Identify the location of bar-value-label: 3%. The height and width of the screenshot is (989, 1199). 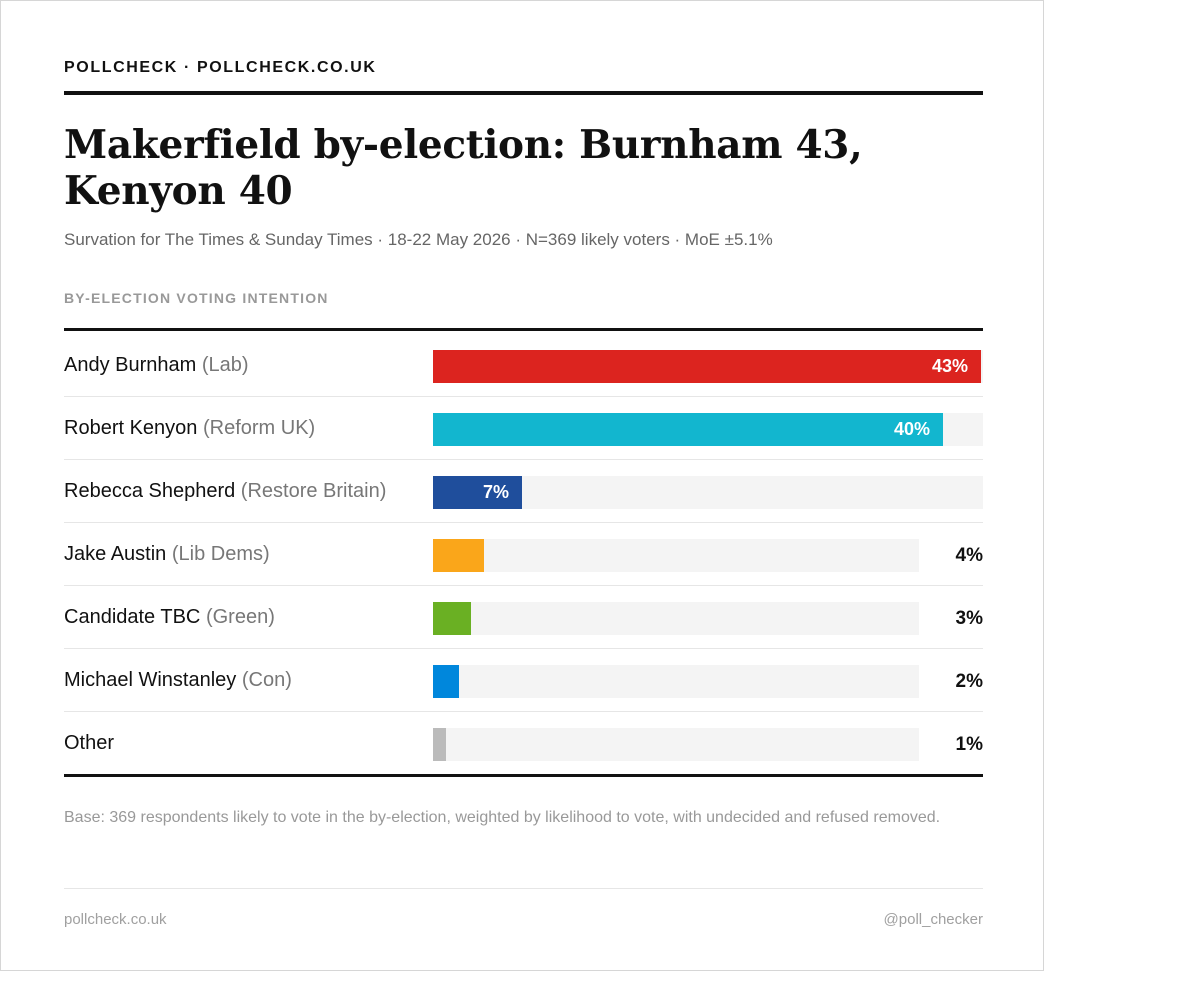
(969, 618).